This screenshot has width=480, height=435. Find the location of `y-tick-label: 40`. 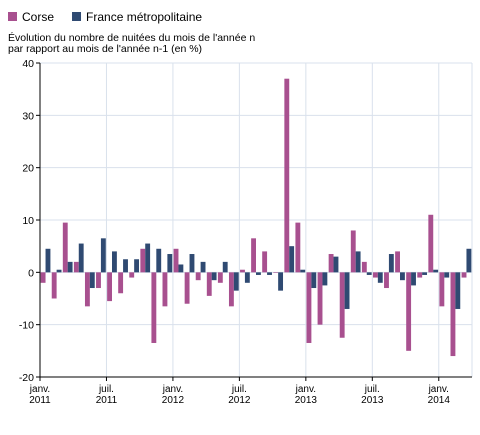

y-tick-label: 40 is located at coordinates (28, 64).